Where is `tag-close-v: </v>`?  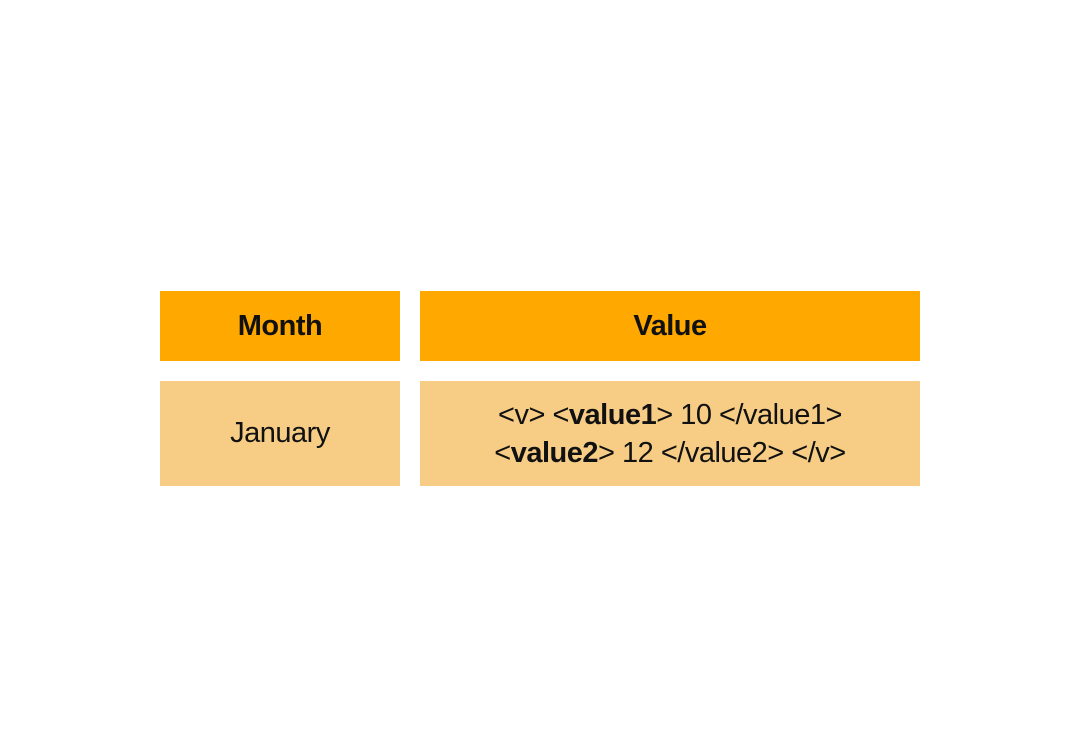 tag-close-v: </v> is located at coordinates (818, 452).